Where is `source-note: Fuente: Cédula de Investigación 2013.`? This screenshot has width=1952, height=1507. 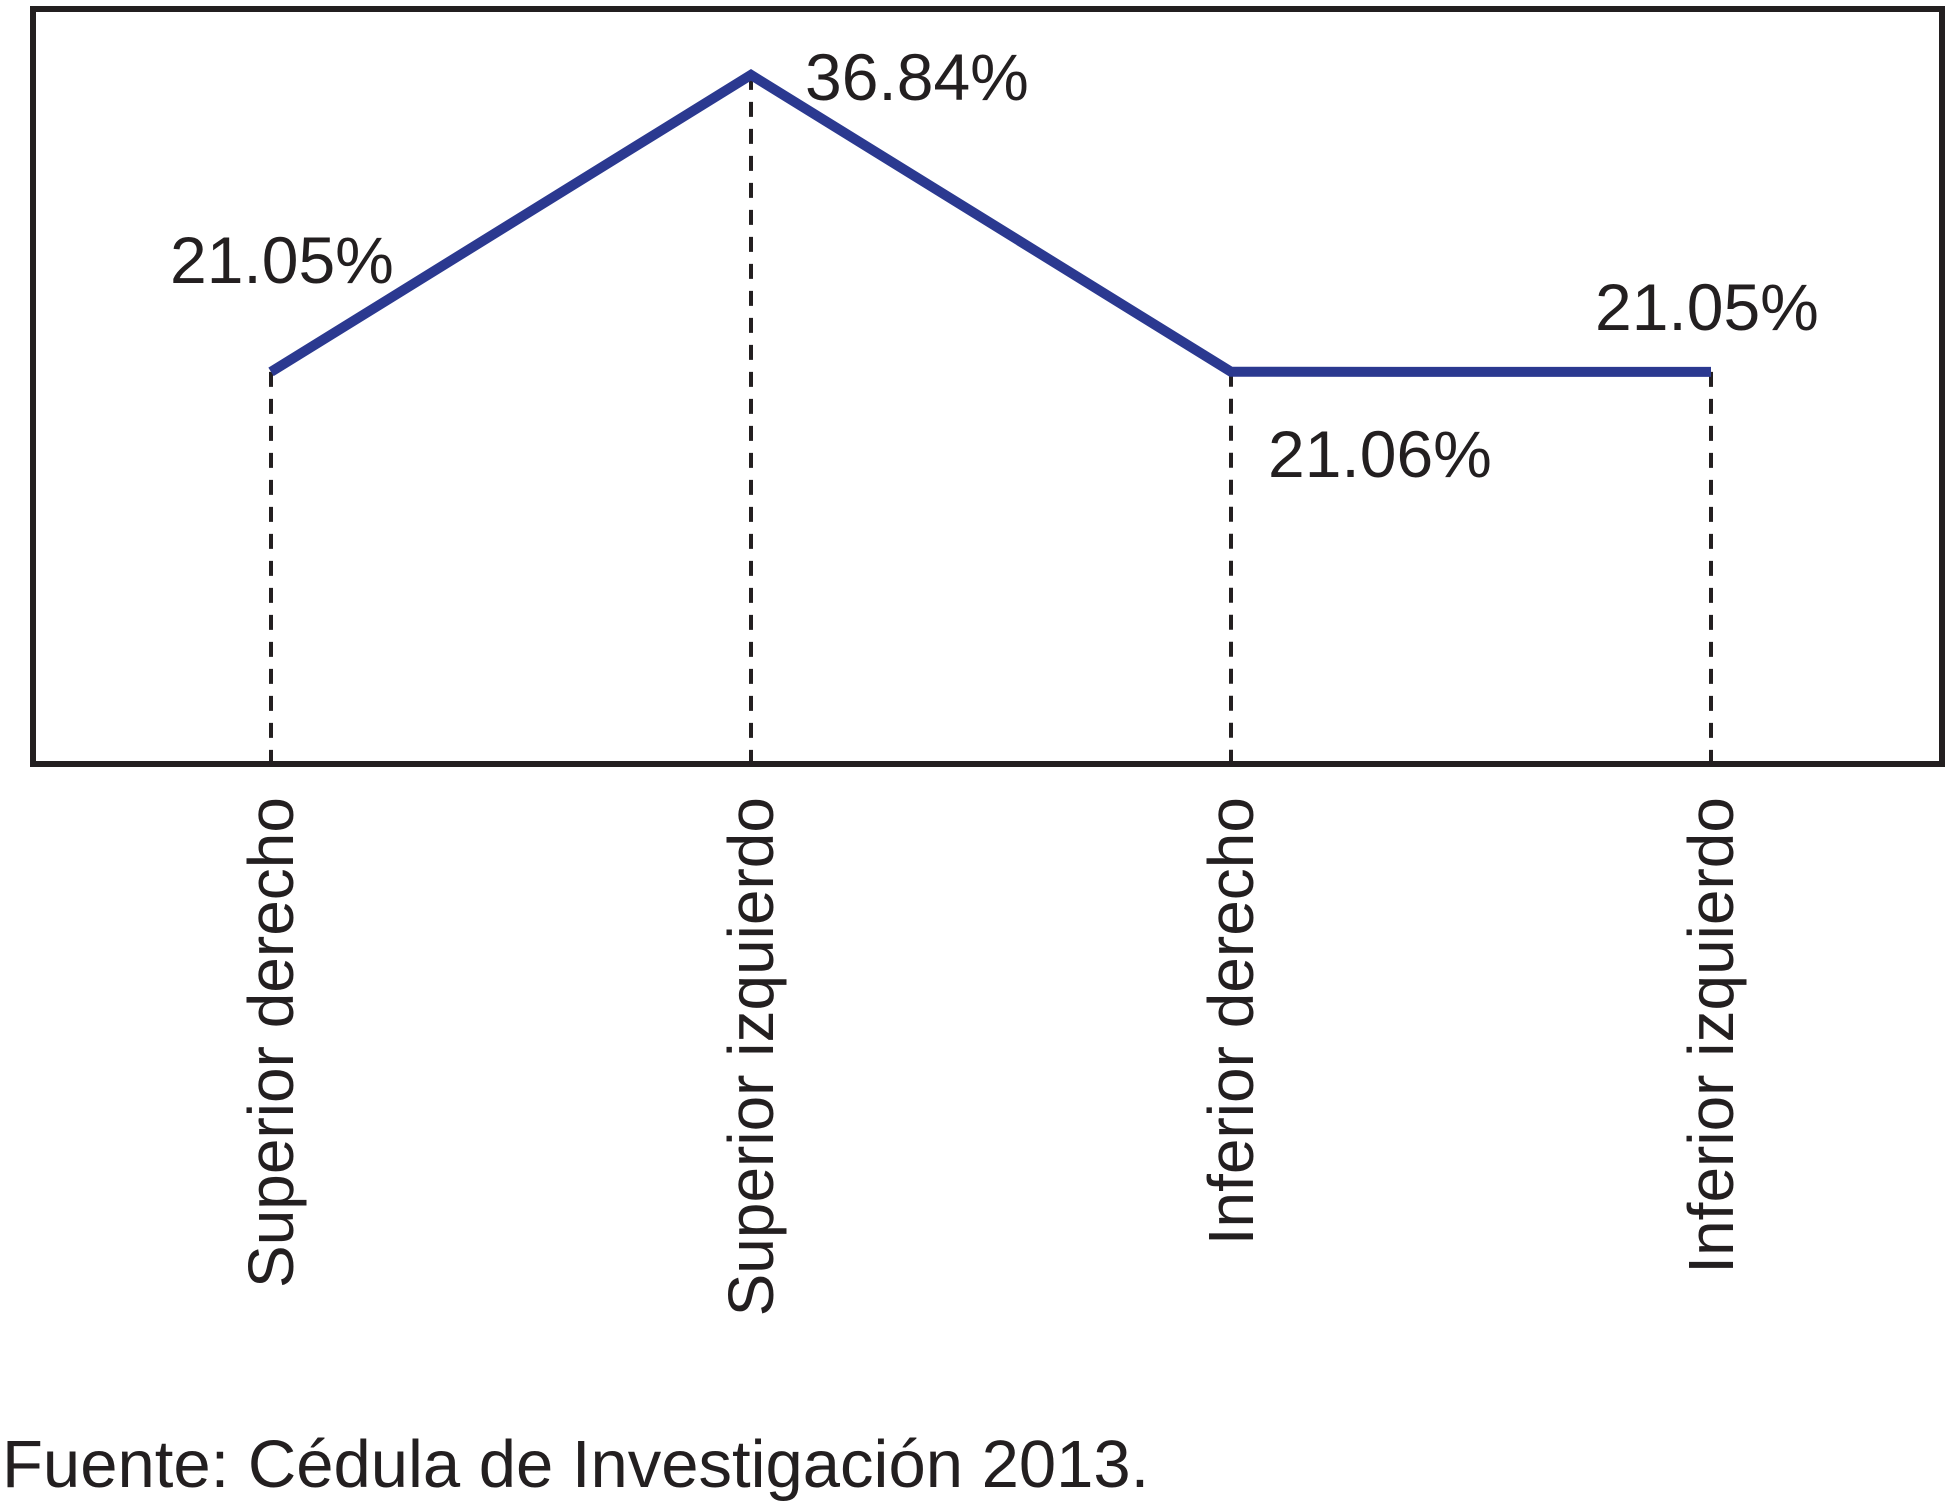 source-note: Fuente: Cédula de Investigación 2013. is located at coordinates (576, 1464).